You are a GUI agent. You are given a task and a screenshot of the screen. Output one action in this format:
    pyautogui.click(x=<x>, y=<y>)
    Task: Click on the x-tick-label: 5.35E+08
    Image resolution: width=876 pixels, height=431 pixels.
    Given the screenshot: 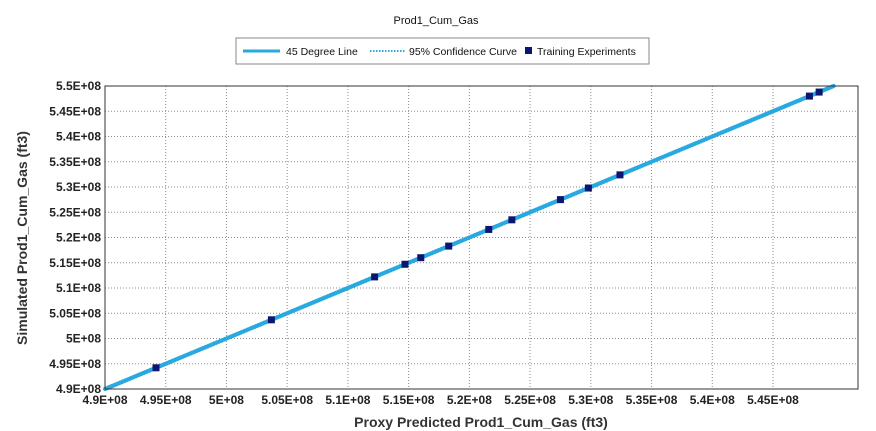 What is the action you would take?
    pyautogui.click(x=652, y=400)
    